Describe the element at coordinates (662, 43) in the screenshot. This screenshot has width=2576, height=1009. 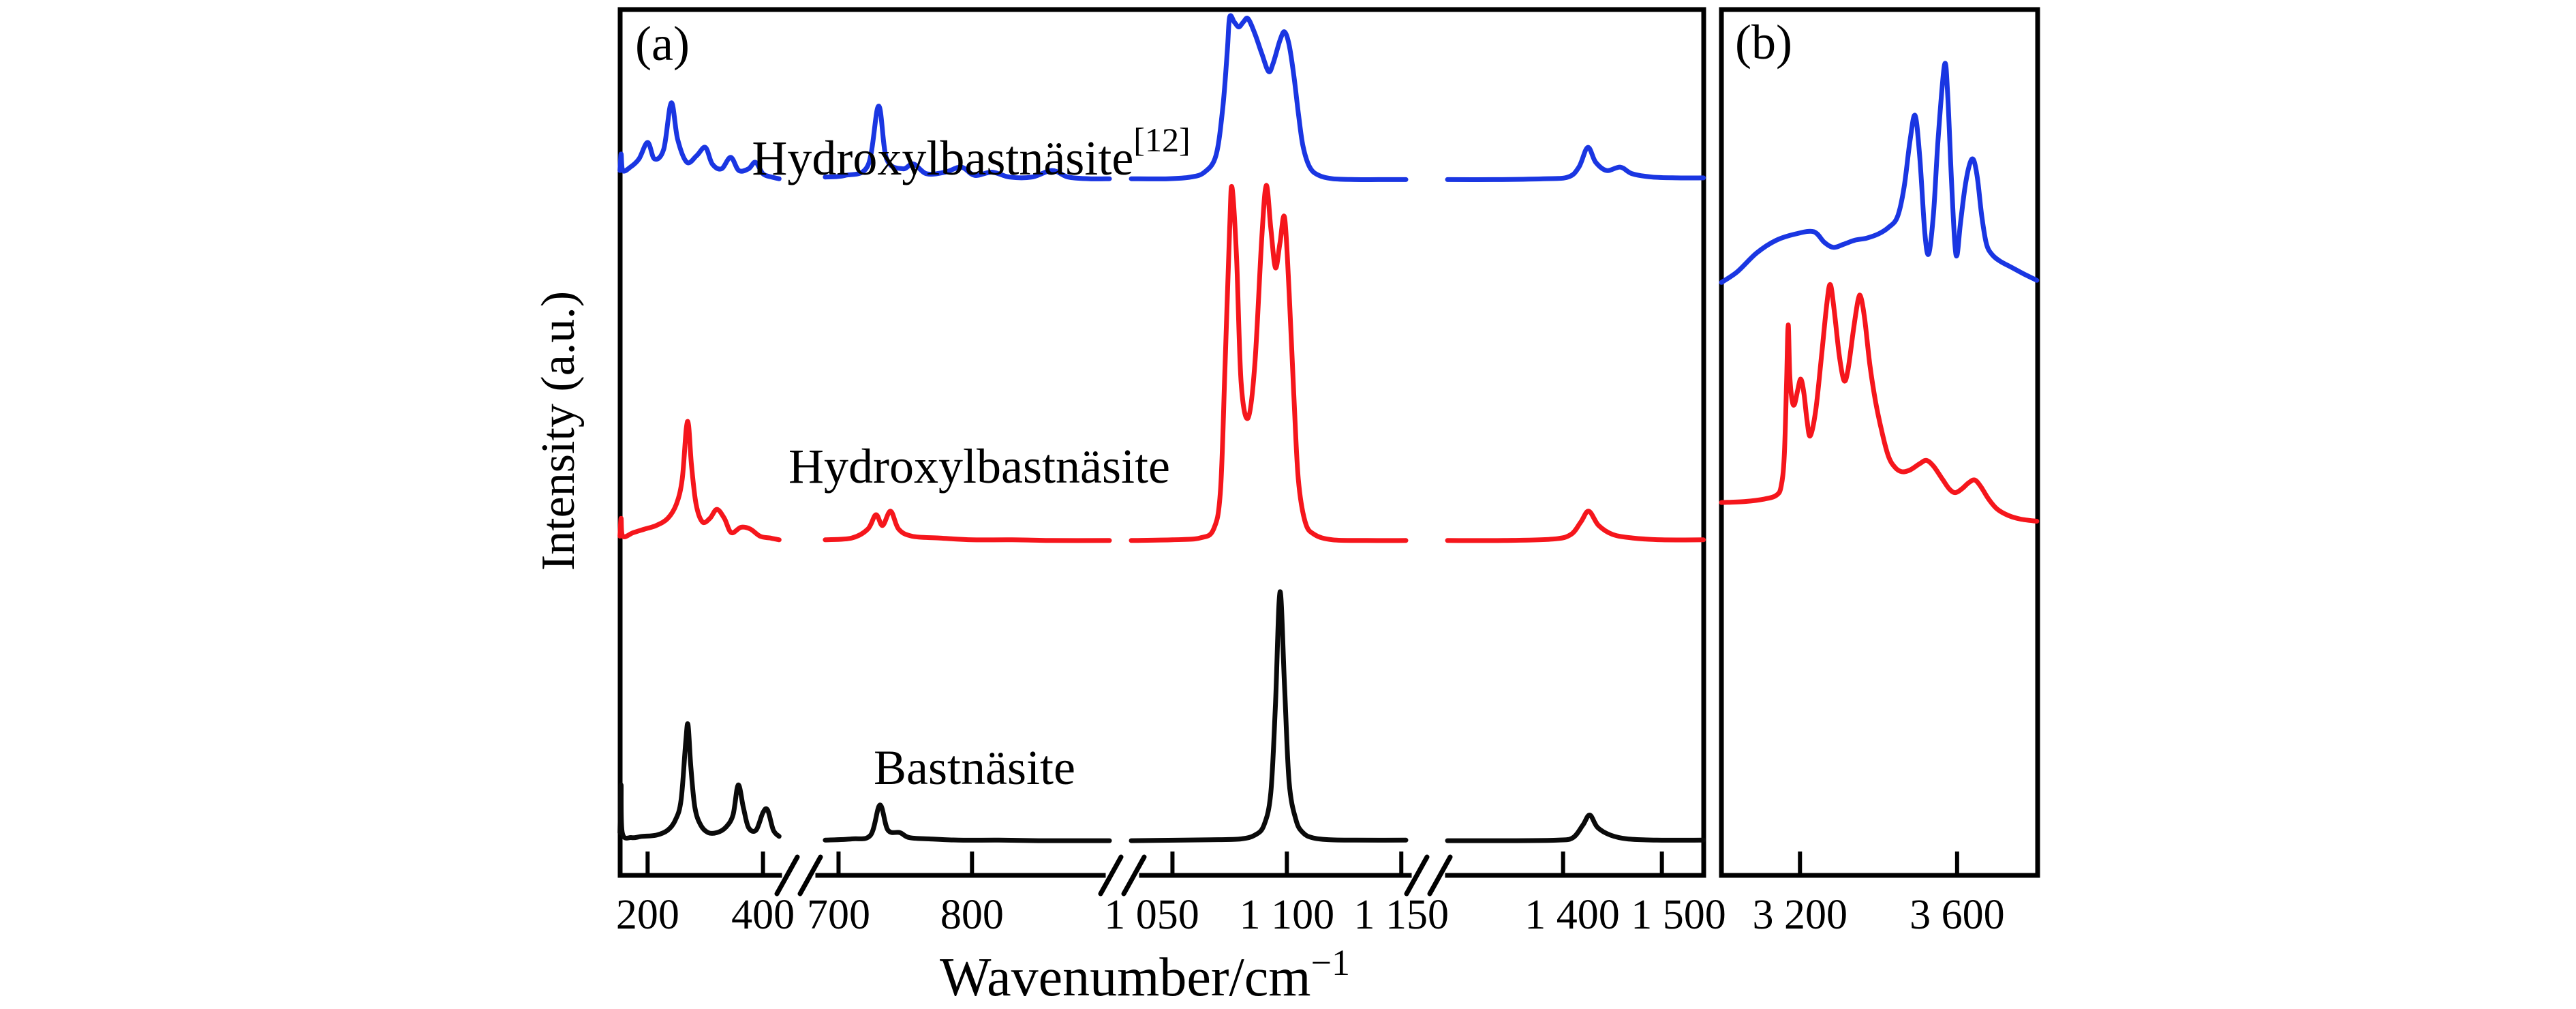
I see `panel-a-tag: (a)` at that location.